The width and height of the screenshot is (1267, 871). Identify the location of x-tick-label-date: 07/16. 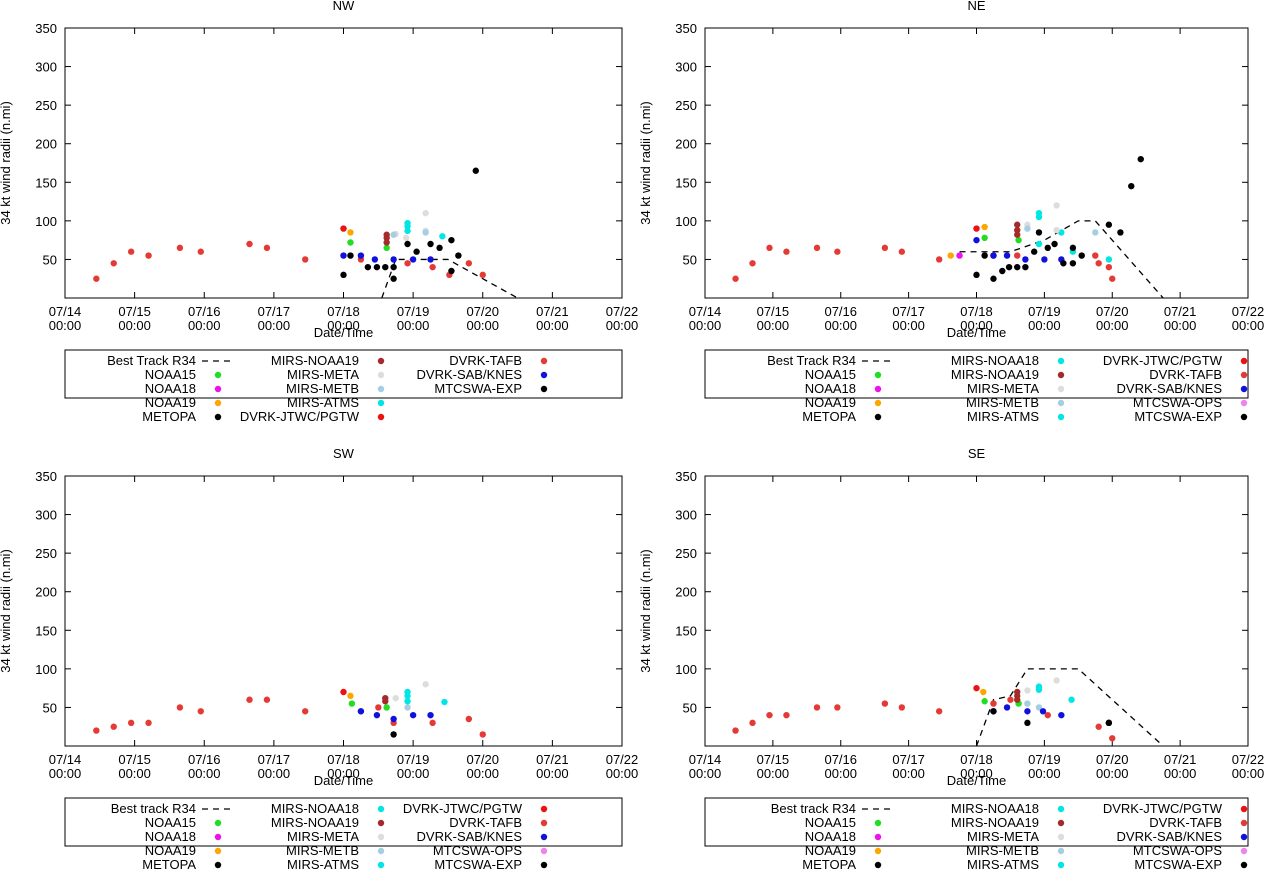
(840, 759).